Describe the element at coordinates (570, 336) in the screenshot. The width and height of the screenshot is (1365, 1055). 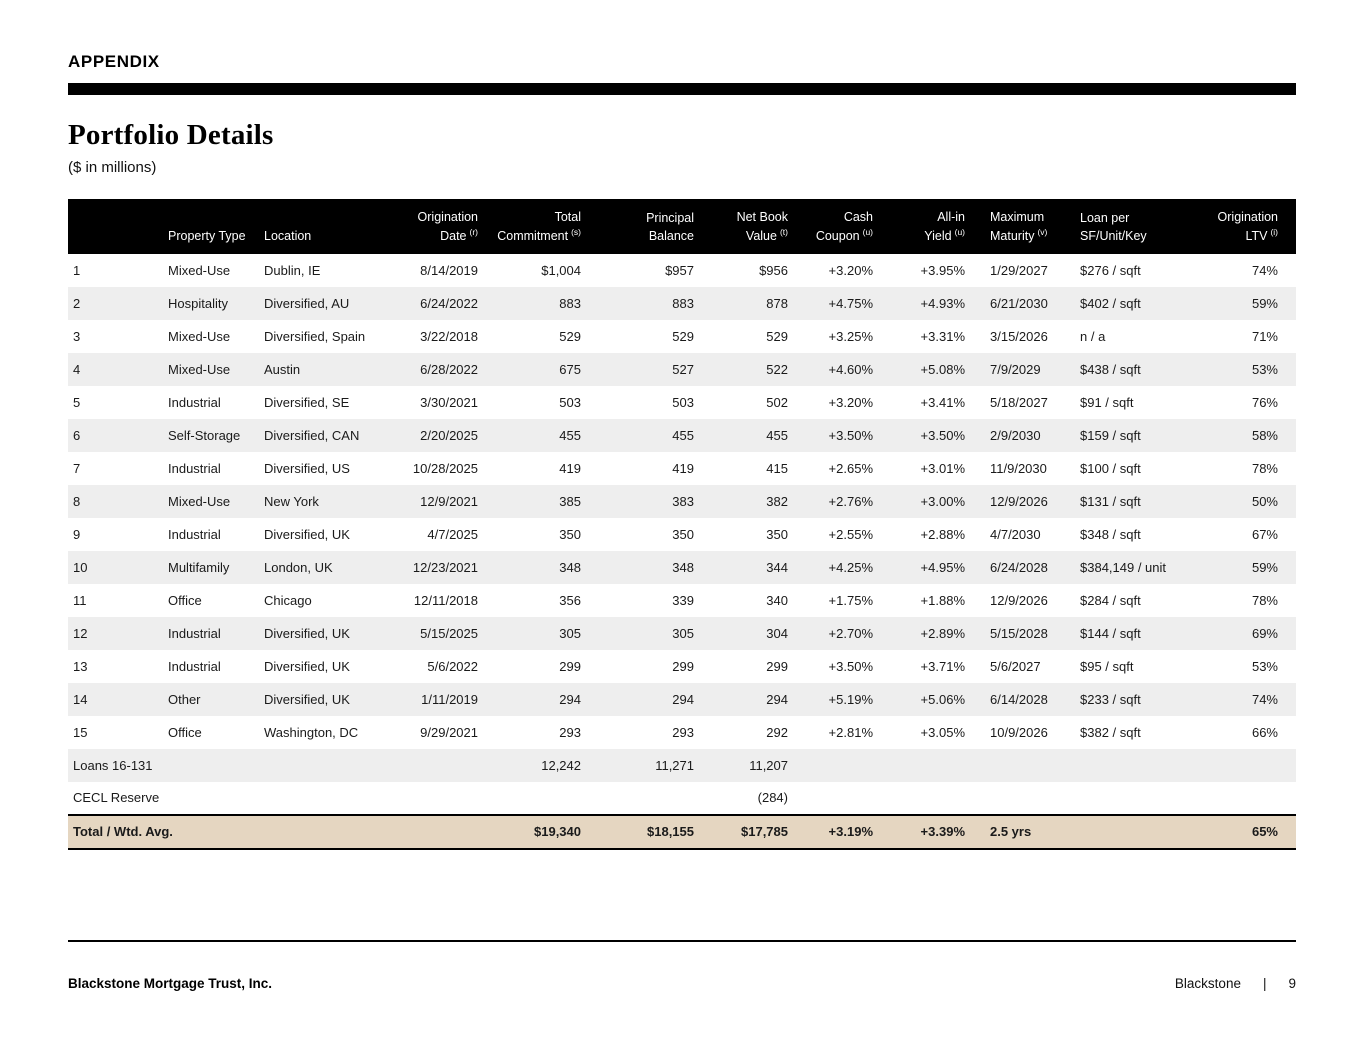
I see `cell-total-commitment: 529` at that location.